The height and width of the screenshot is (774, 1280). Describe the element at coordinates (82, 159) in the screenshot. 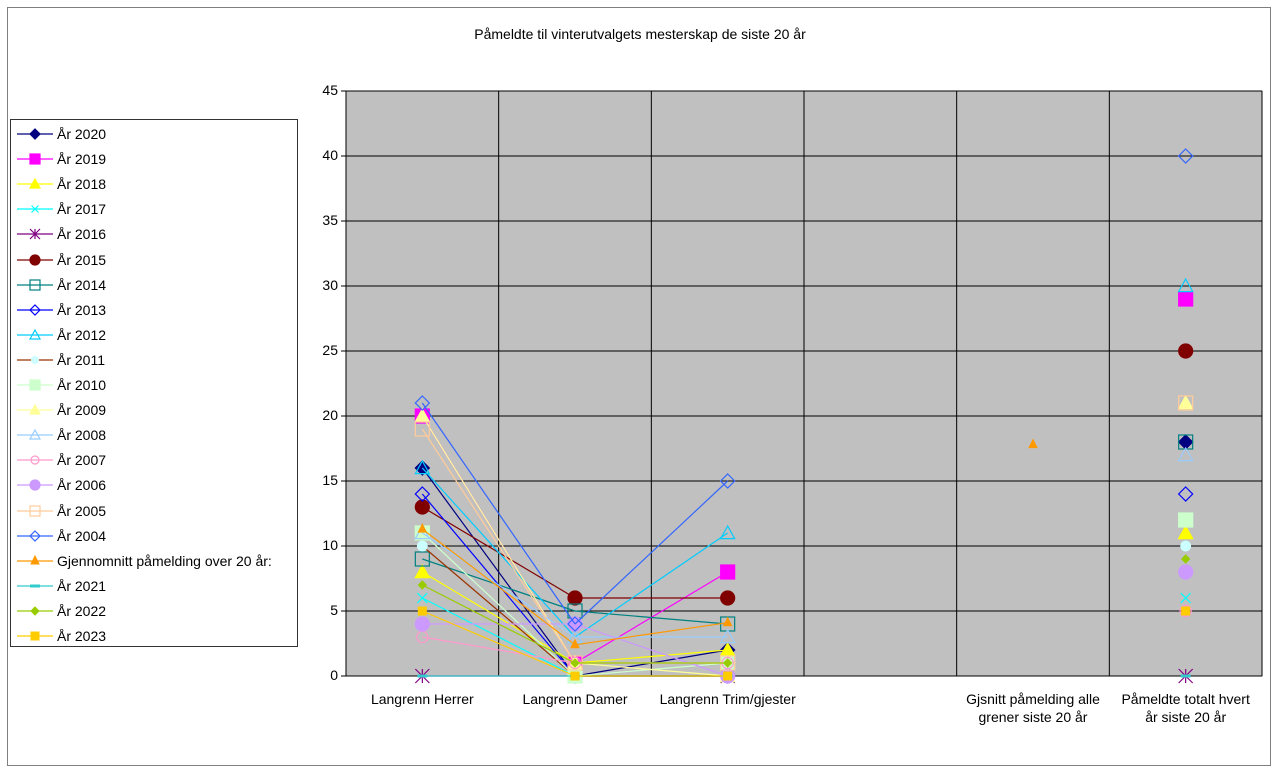

I see `legend-label: År 2019` at that location.